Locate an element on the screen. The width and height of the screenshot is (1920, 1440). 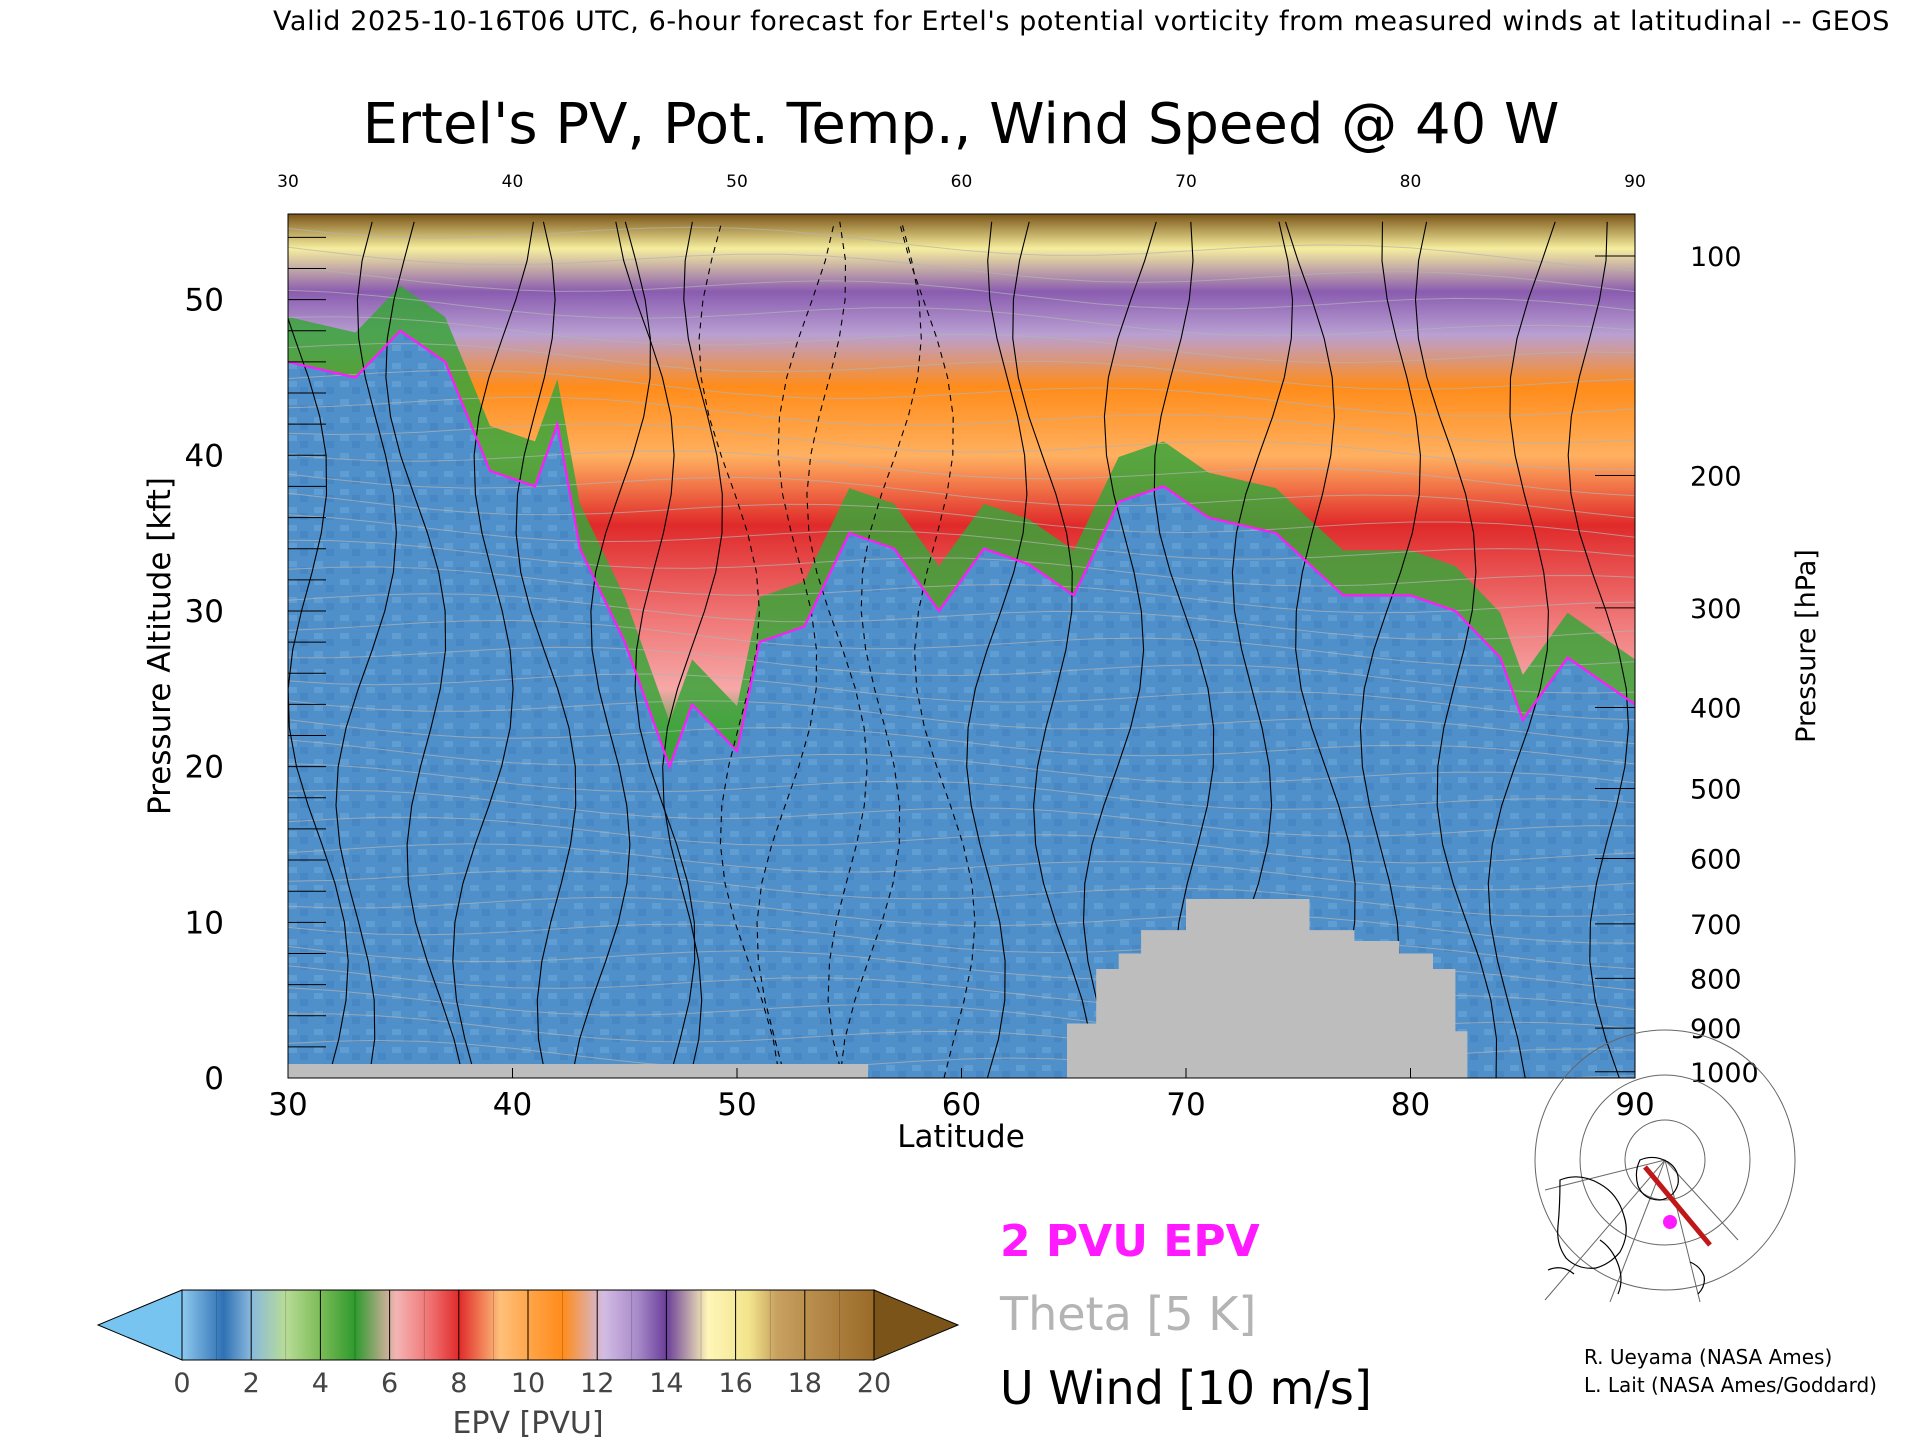
colorbar-tick-label: 4 is located at coordinates (320, 1383).